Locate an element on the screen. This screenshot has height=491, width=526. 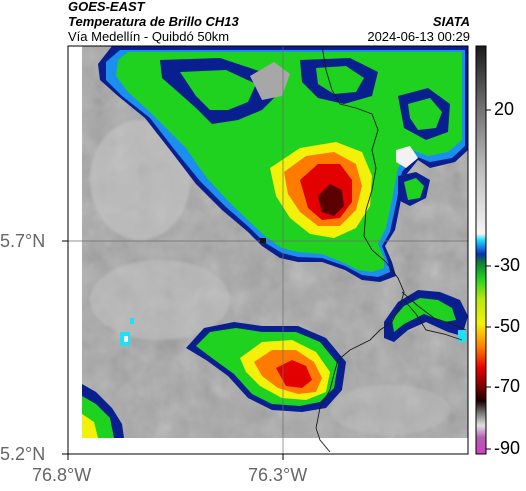
colorbar-label: -30 is located at coordinates (507, 265).